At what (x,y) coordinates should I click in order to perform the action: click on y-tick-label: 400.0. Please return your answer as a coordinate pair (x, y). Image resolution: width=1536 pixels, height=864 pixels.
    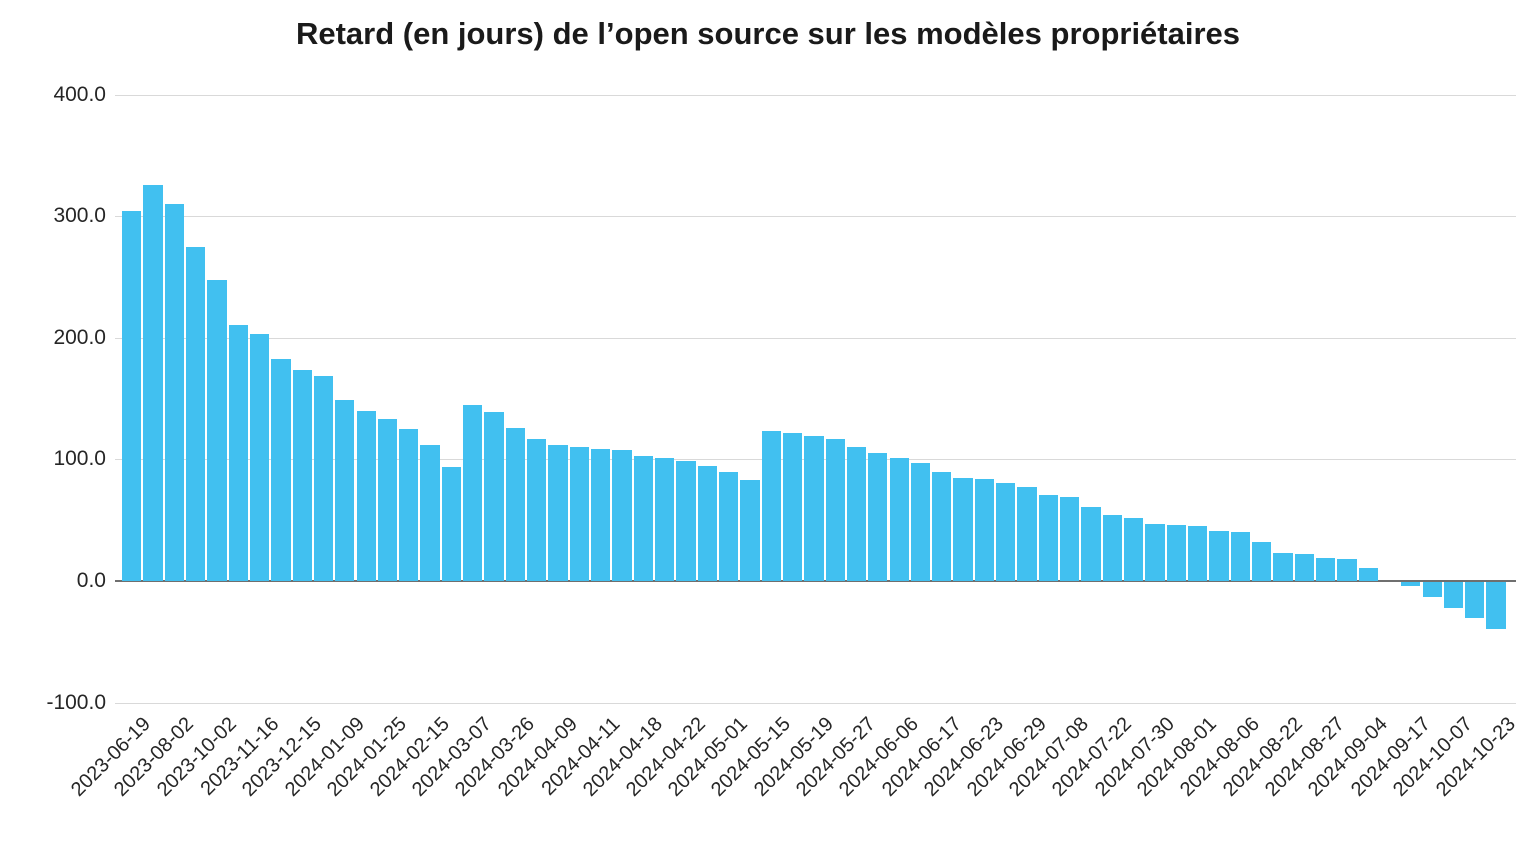
    Looking at the image, I should click on (79, 94).